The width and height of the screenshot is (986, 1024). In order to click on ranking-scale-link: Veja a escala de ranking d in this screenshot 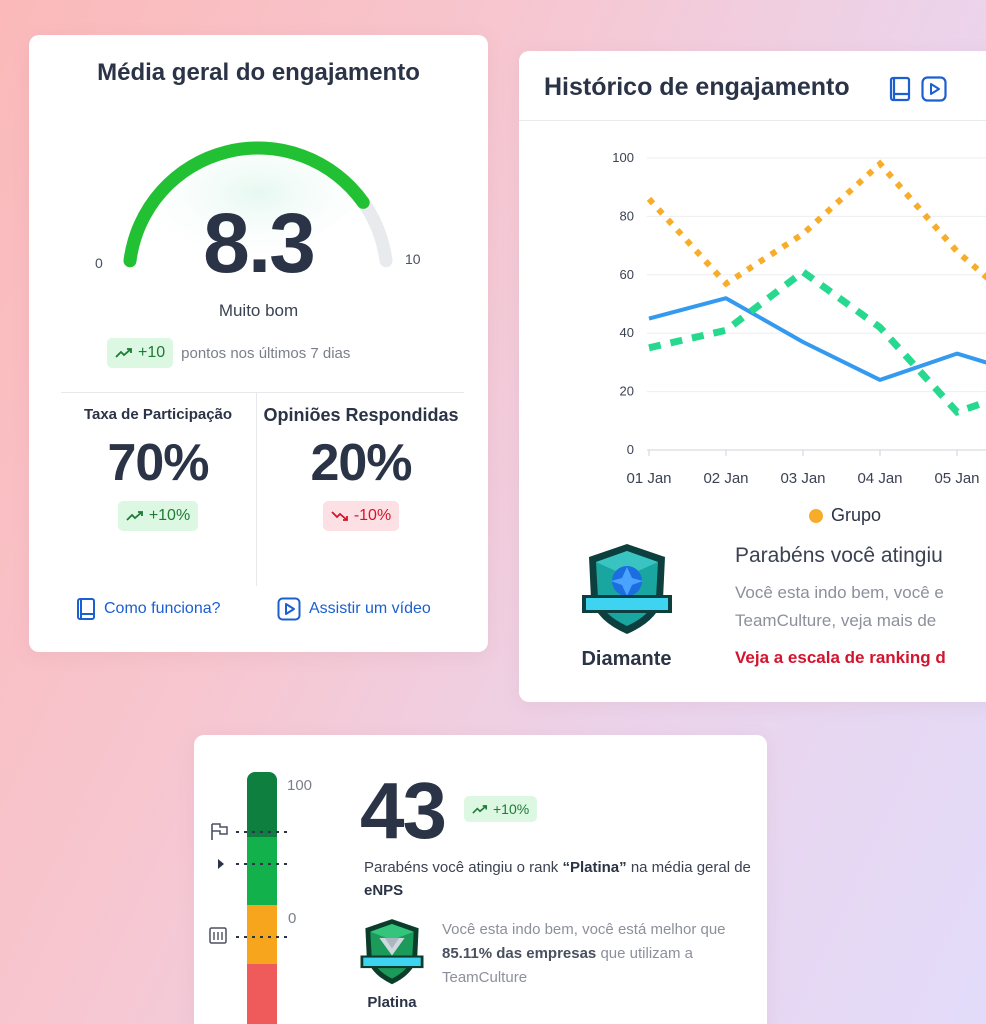, I will do `click(840, 657)`.